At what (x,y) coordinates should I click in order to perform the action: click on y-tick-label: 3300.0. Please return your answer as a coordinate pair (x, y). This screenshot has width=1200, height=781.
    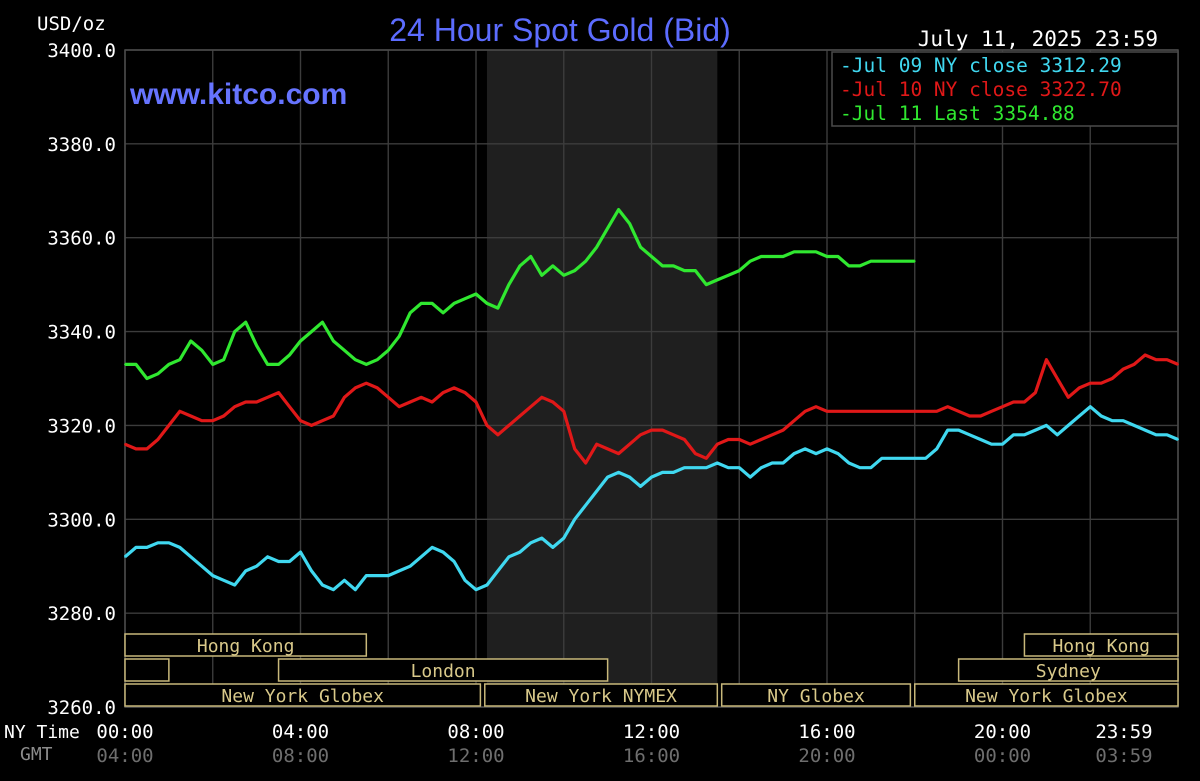
    Looking at the image, I should click on (81, 520).